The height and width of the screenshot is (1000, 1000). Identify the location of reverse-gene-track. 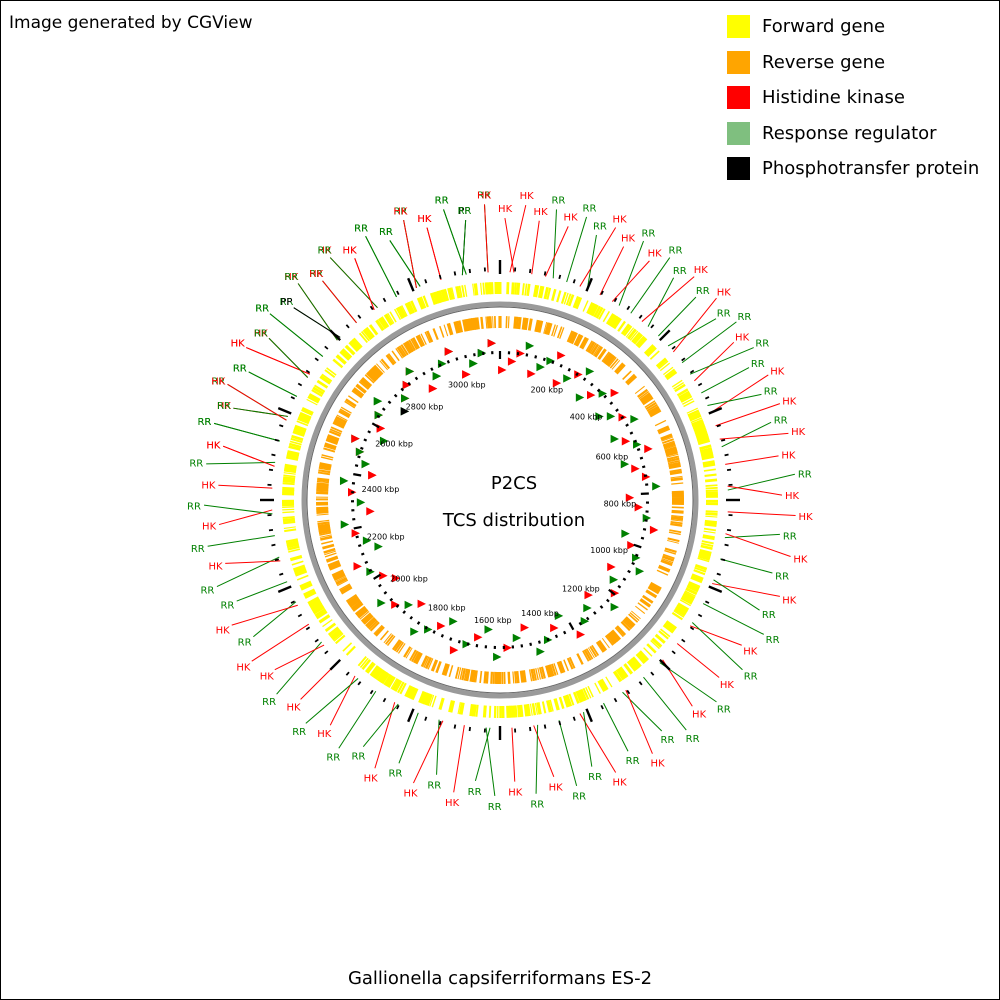
(500, 500).